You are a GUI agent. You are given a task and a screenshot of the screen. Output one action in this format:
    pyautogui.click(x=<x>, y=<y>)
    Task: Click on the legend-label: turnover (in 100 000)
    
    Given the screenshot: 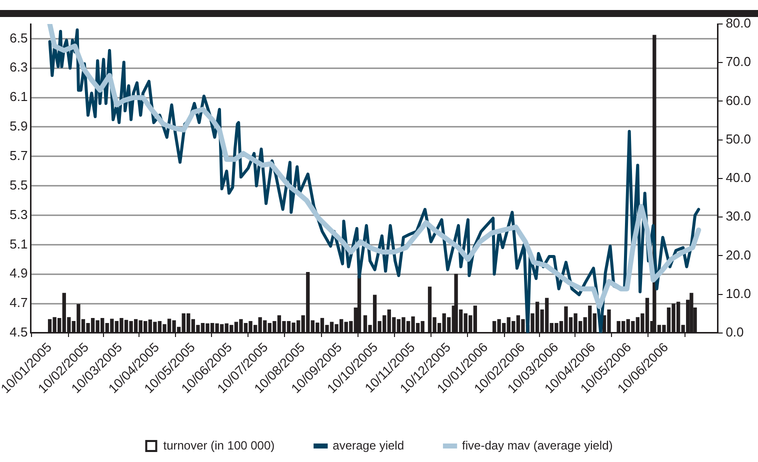 What is the action you would take?
    pyautogui.click(x=219, y=445)
    